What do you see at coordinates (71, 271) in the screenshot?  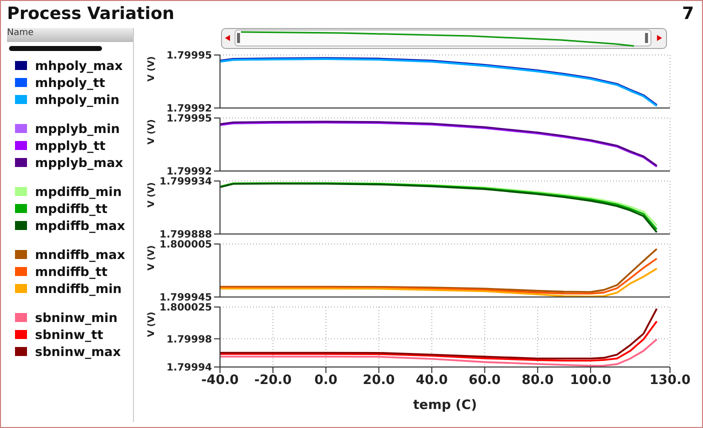 I see `legend-label: mndiffb_tt` at bounding box center [71, 271].